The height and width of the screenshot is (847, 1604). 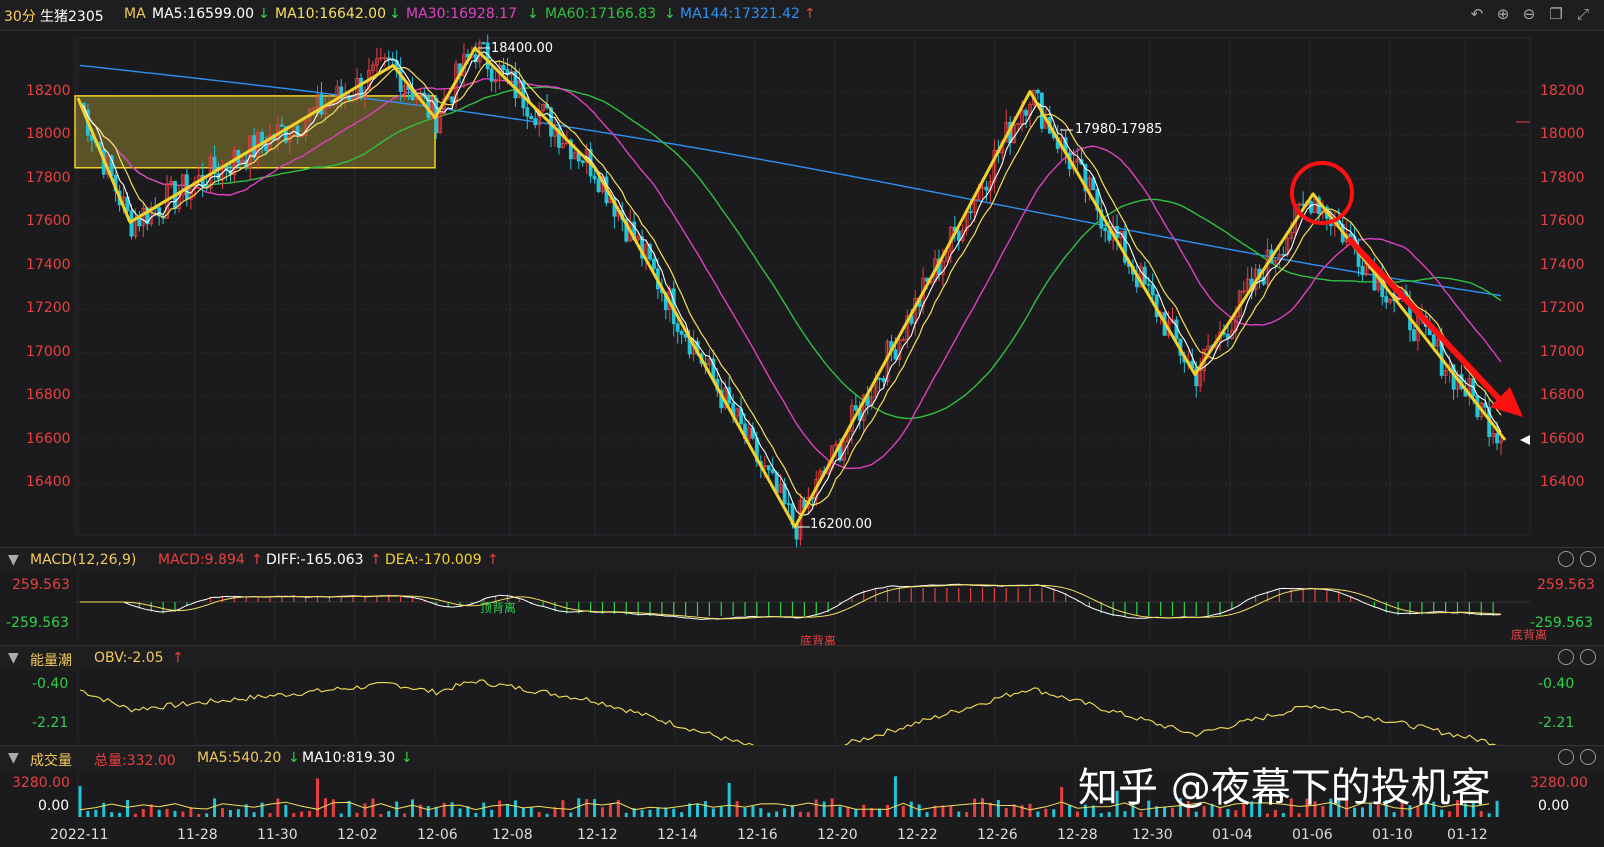 What do you see at coordinates (72, 17) in the screenshot?
I see `symbol-label: 生猪2305` at bounding box center [72, 17].